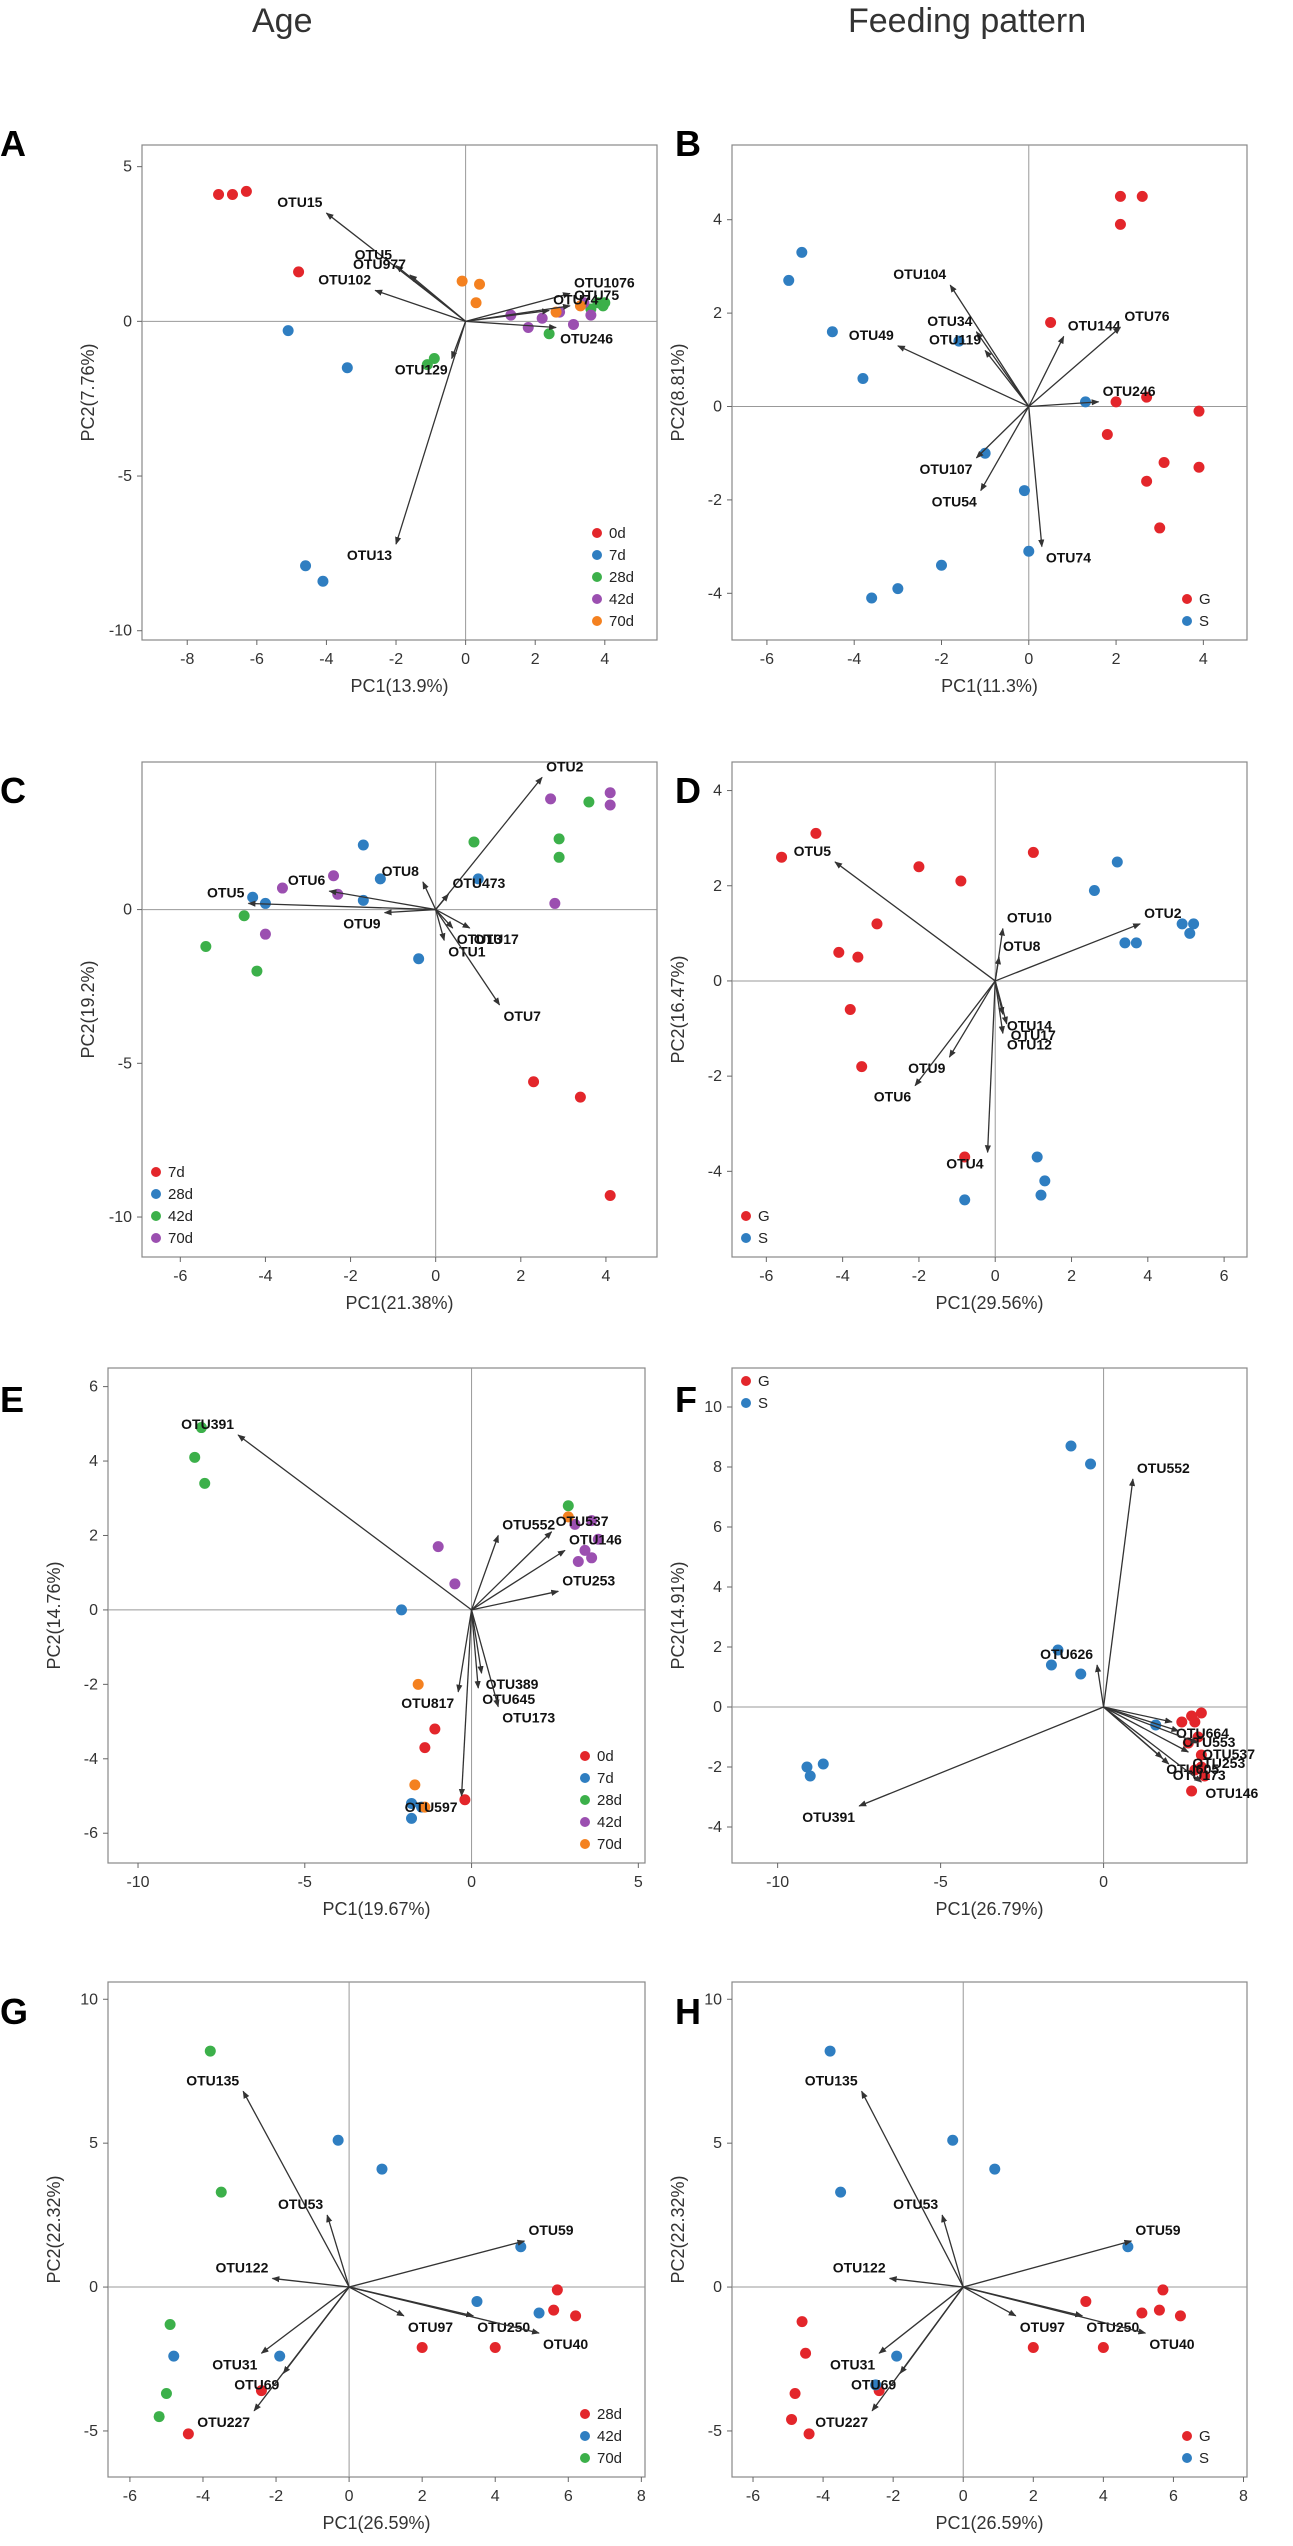 Image resolution: width=1293 pixels, height=2546 pixels. I want to click on vector-label: OTU13, so click(479, 939).